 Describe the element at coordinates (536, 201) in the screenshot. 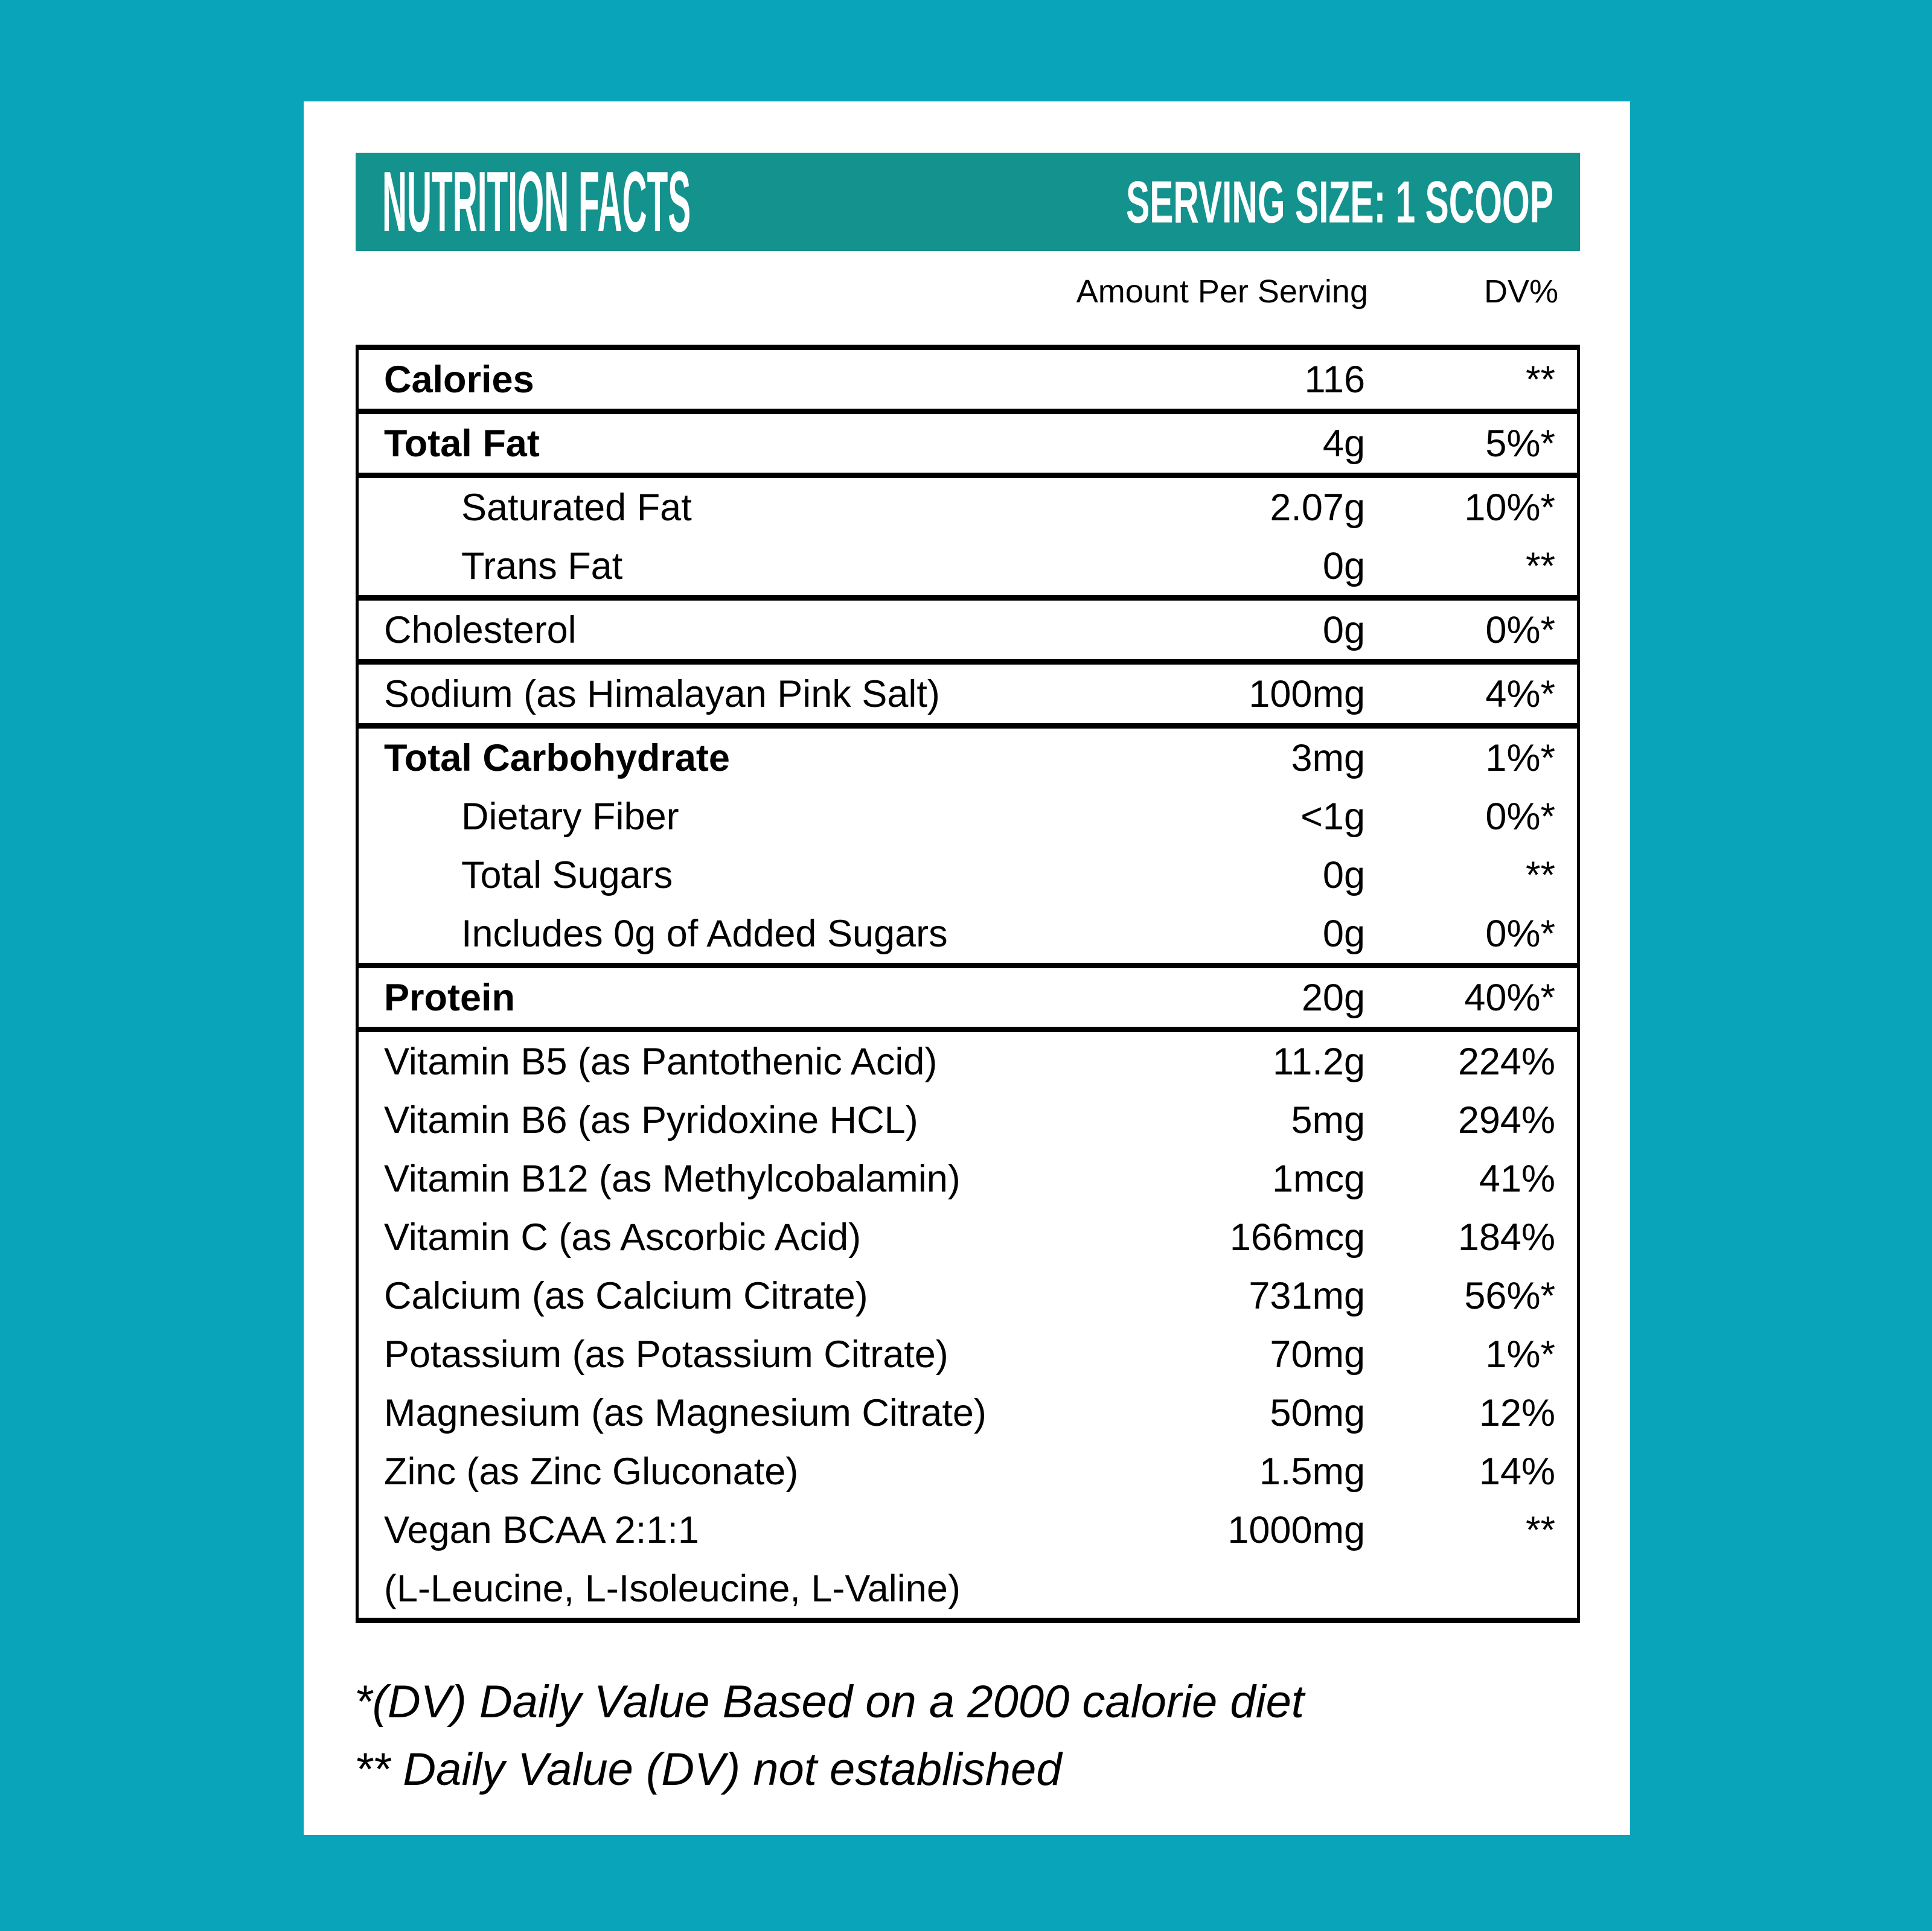

I see `label-title: NUTRITION FACTS` at that location.